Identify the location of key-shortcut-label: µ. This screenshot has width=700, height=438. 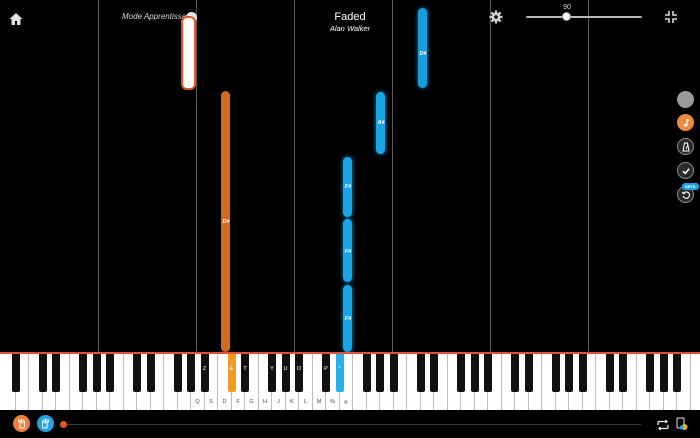
(346, 402).